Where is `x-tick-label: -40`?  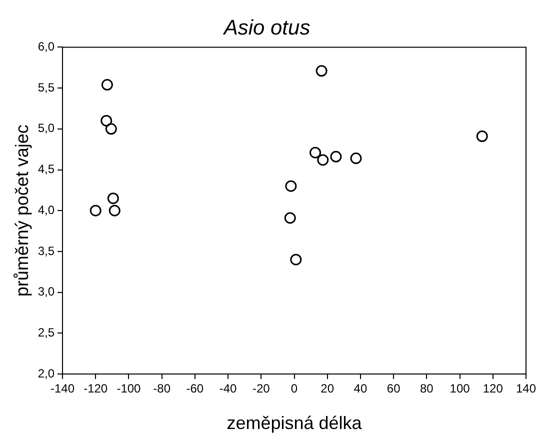 x-tick-label: -40 is located at coordinates (228, 389).